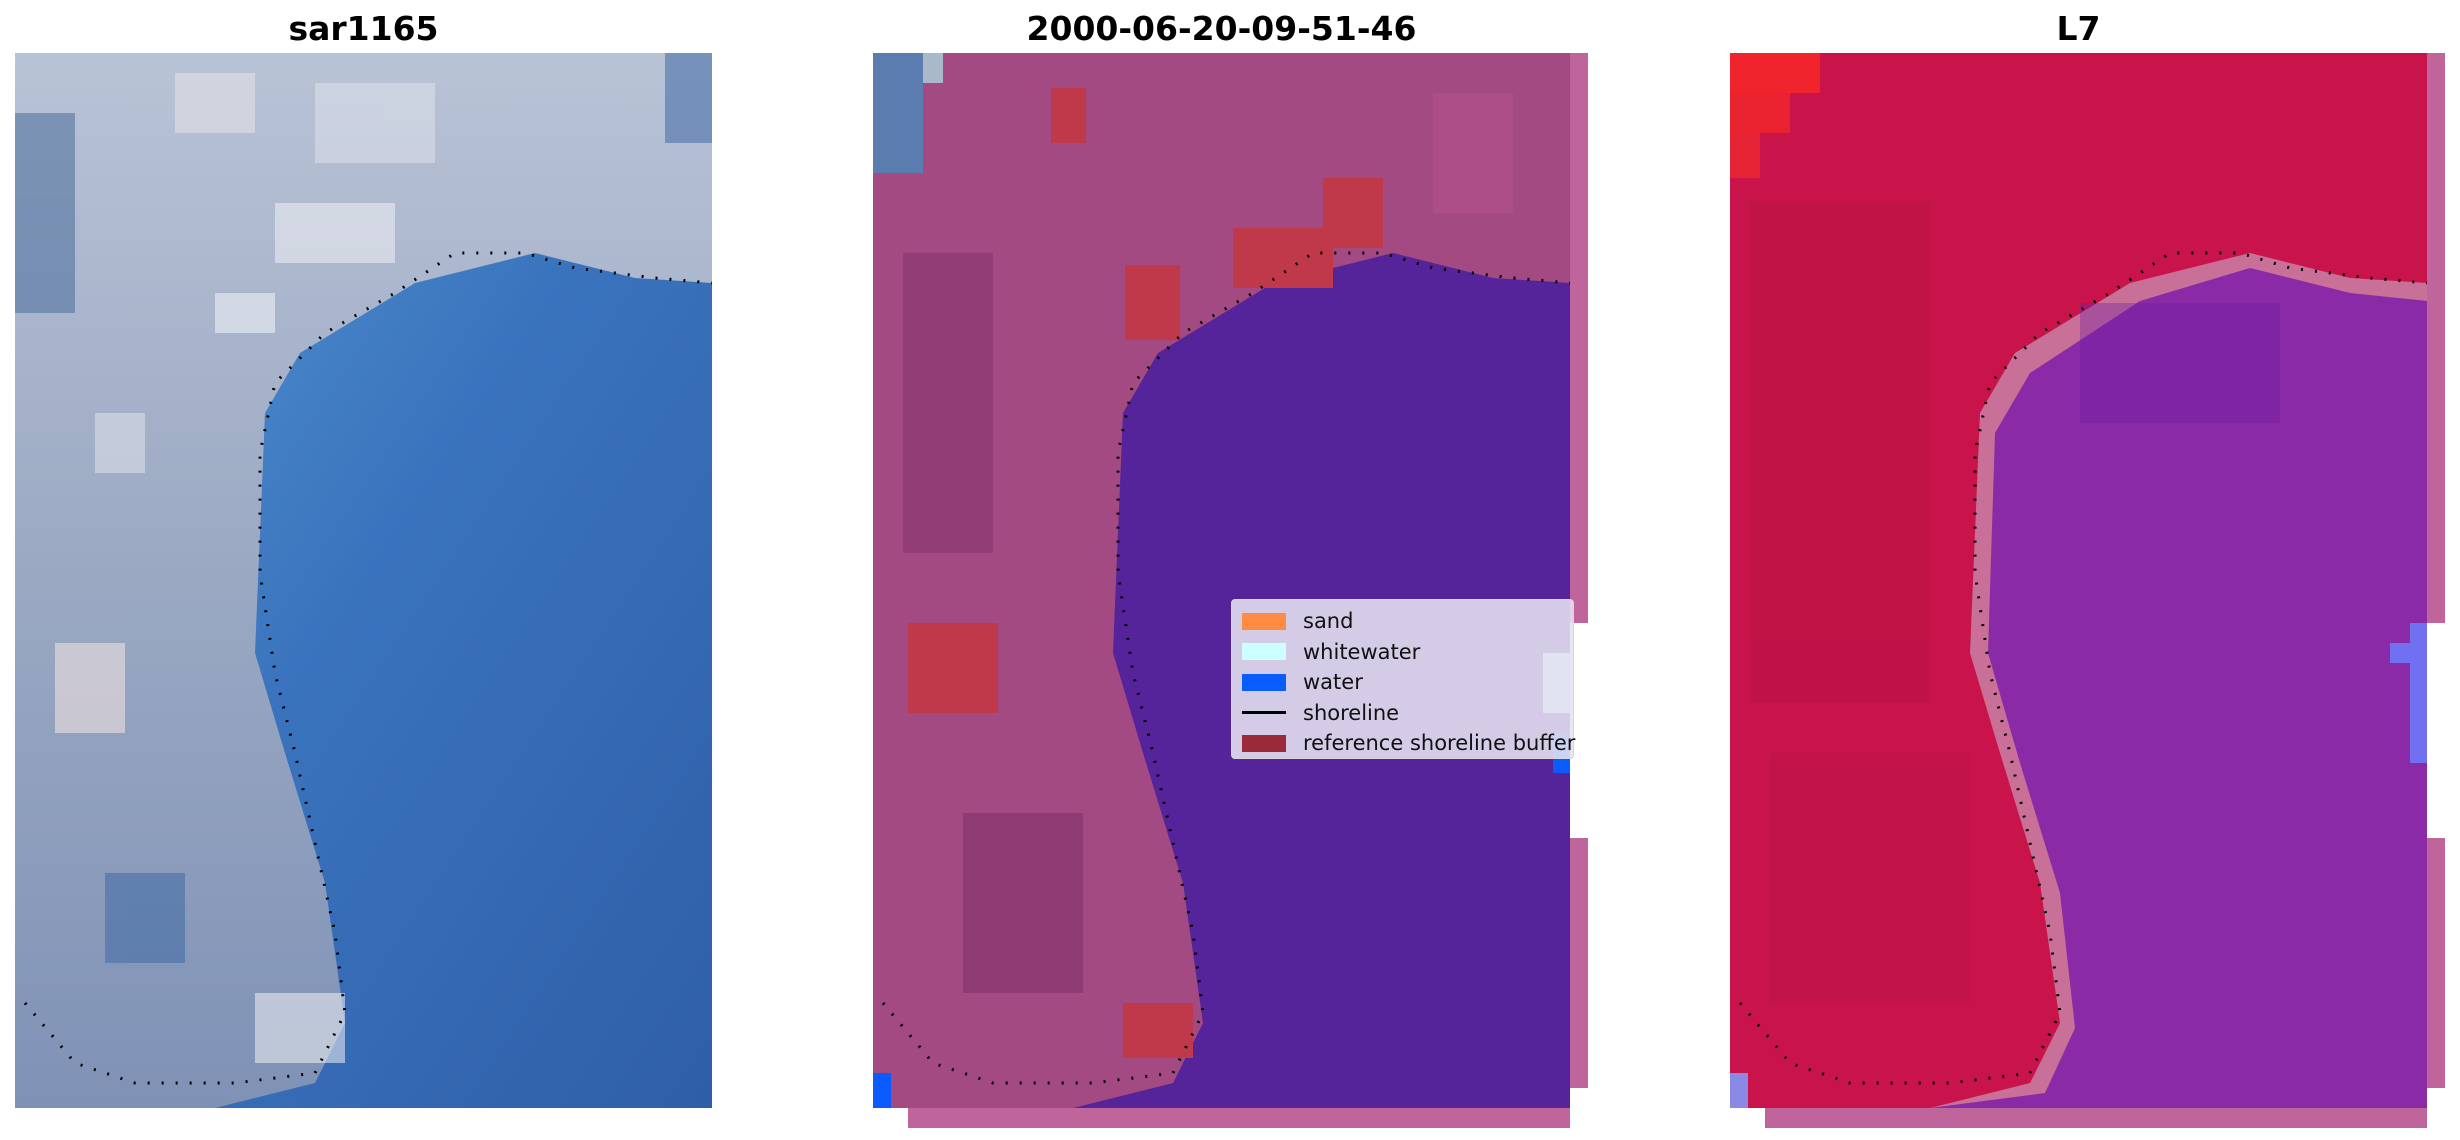 The width and height of the screenshot is (2460, 1140). What do you see at coordinates (1264, 621) in the screenshot?
I see `sand-swatch` at bounding box center [1264, 621].